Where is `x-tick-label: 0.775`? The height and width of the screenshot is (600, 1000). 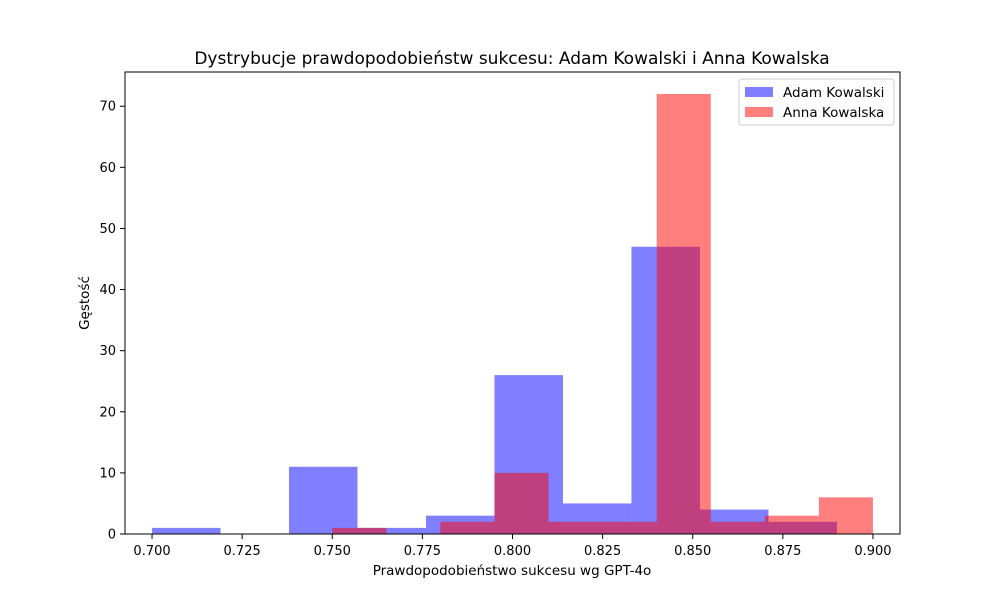
x-tick-label: 0.775 is located at coordinates (422, 551).